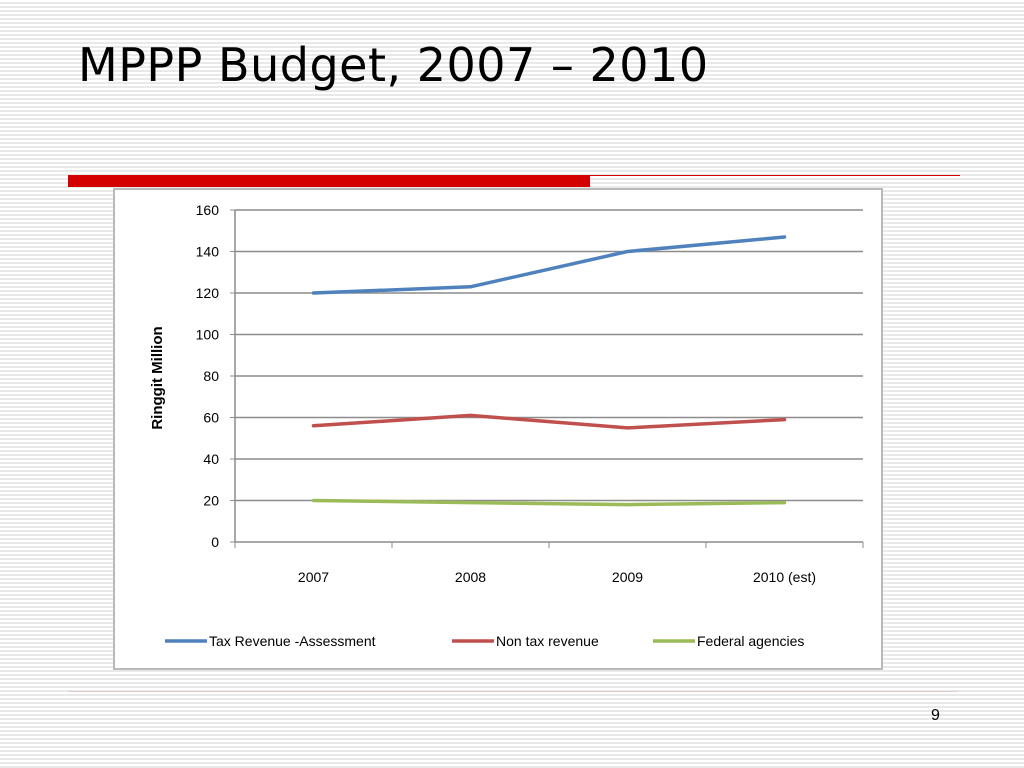 This screenshot has height=768, width=1024. I want to click on x-tick-label: 2008, so click(470, 577).